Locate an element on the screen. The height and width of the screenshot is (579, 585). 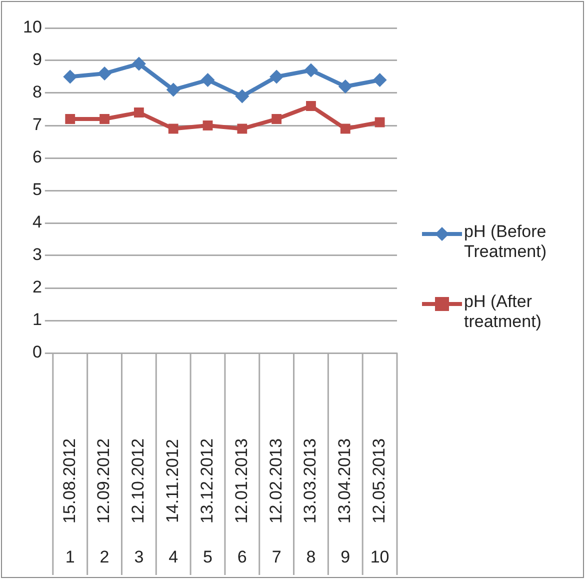
y-tick-label: 9 is located at coordinates (37, 60).